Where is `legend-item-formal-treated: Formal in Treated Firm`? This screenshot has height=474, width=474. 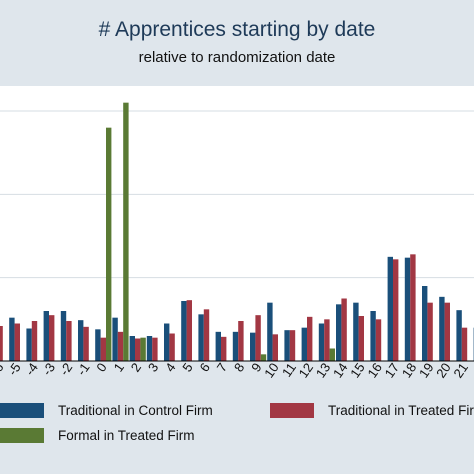
legend-item-formal-treated: Formal in Treated Firm is located at coordinates (97, 435).